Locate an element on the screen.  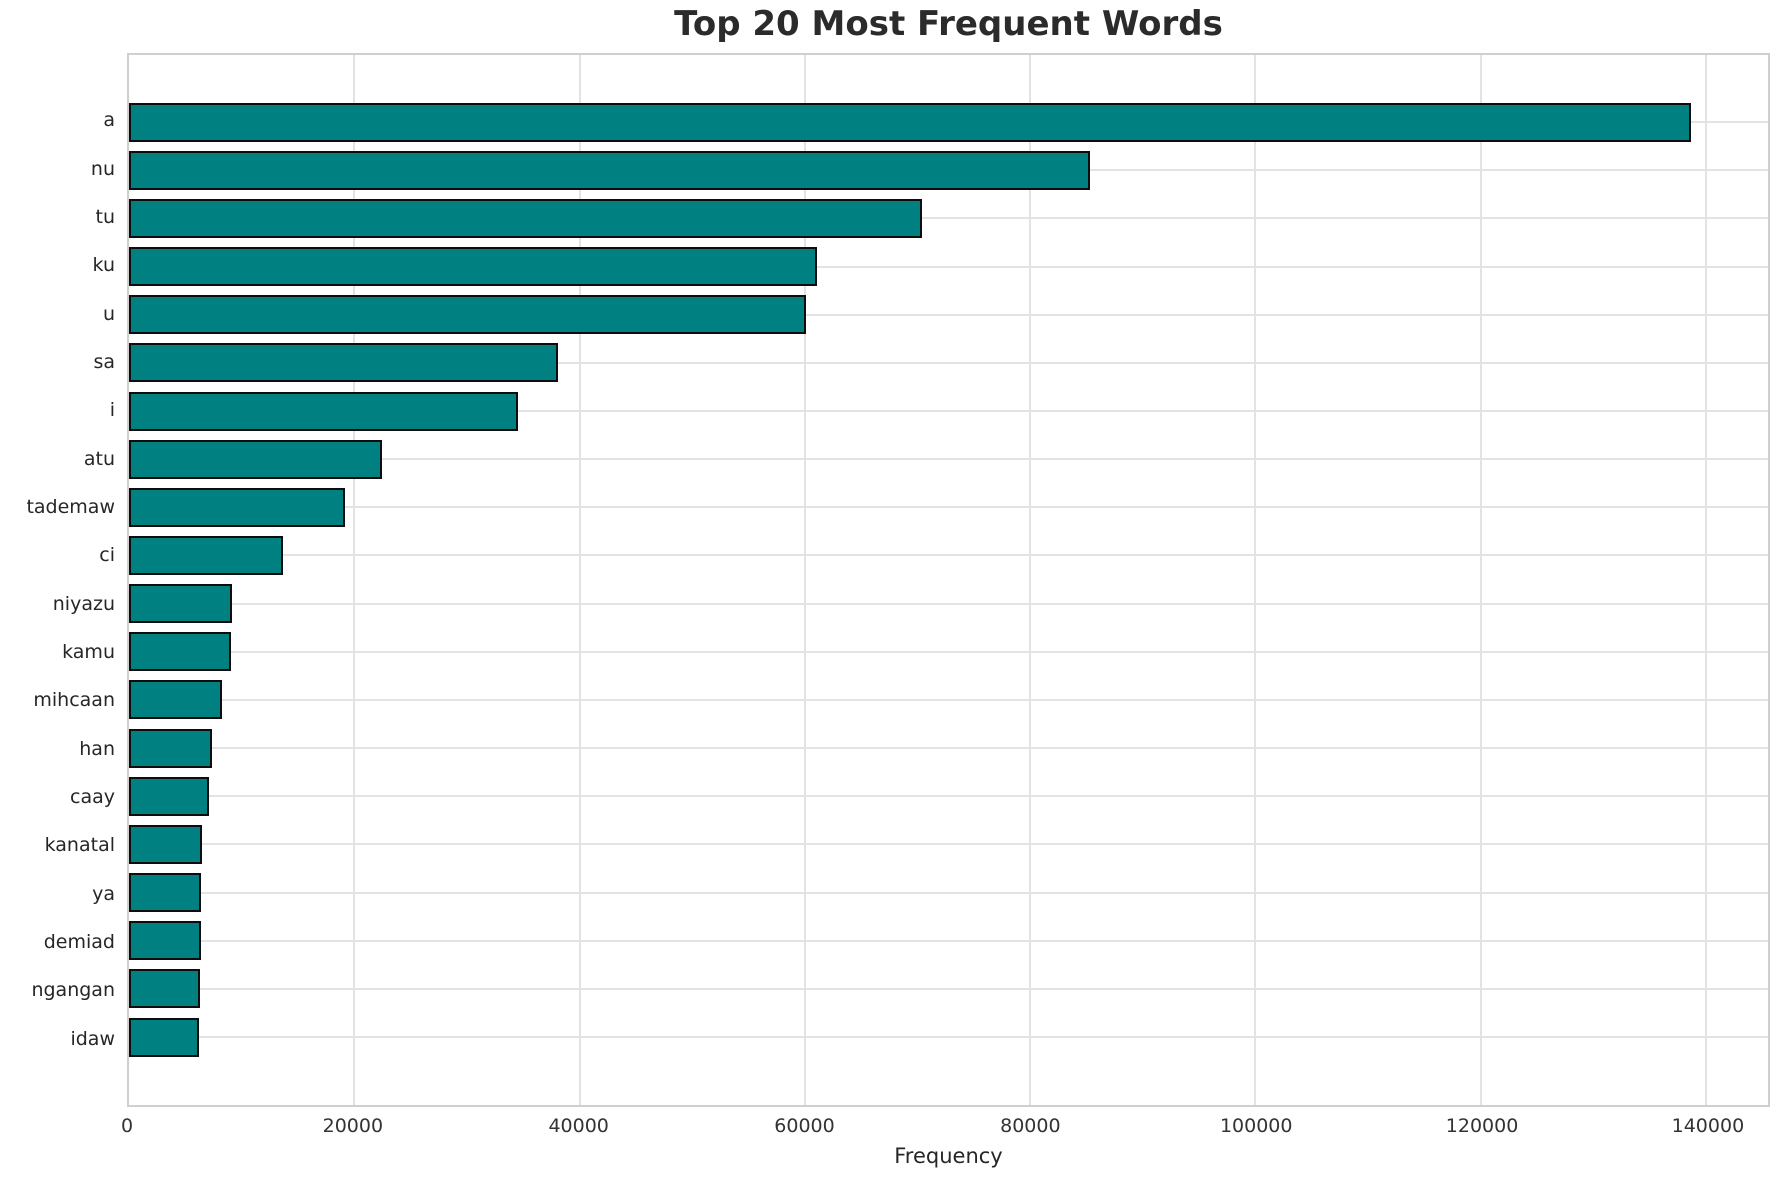
bar-a is located at coordinates (910, 122).